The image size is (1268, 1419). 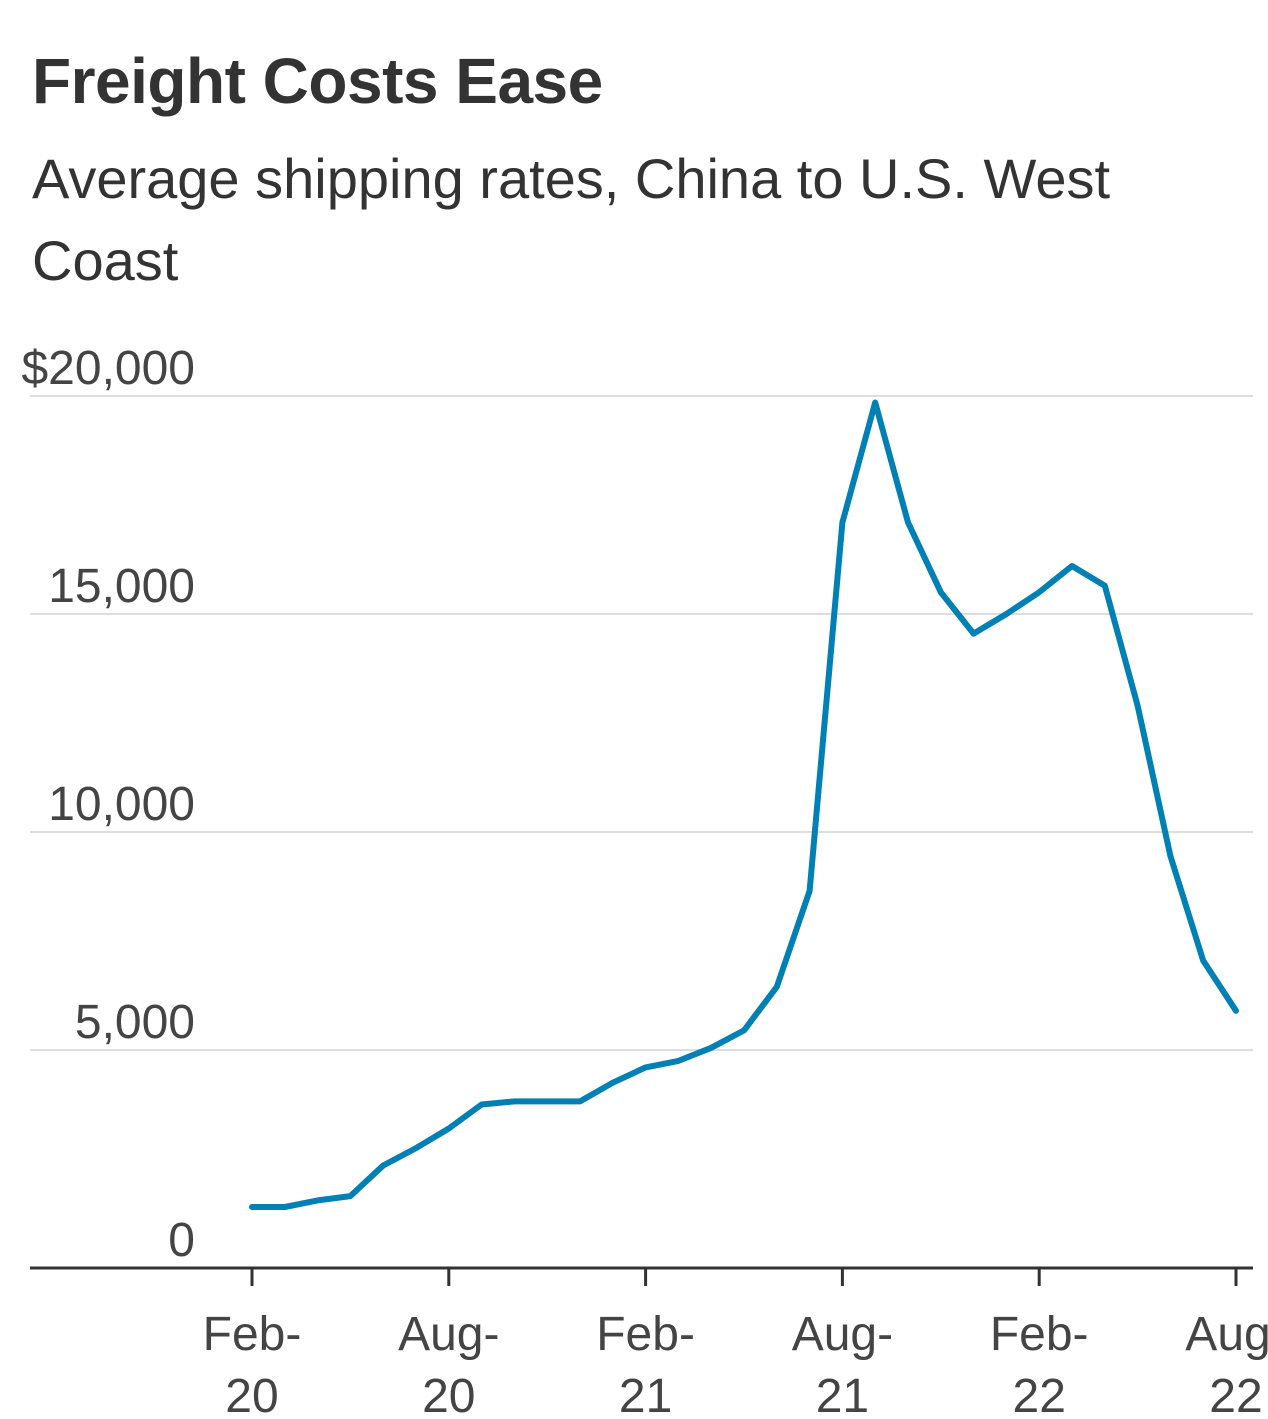 What do you see at coordinates (317, 81) in the screenshot?
I see `chart-title: Freight Costs Ease` at bounding box center [317, 81].